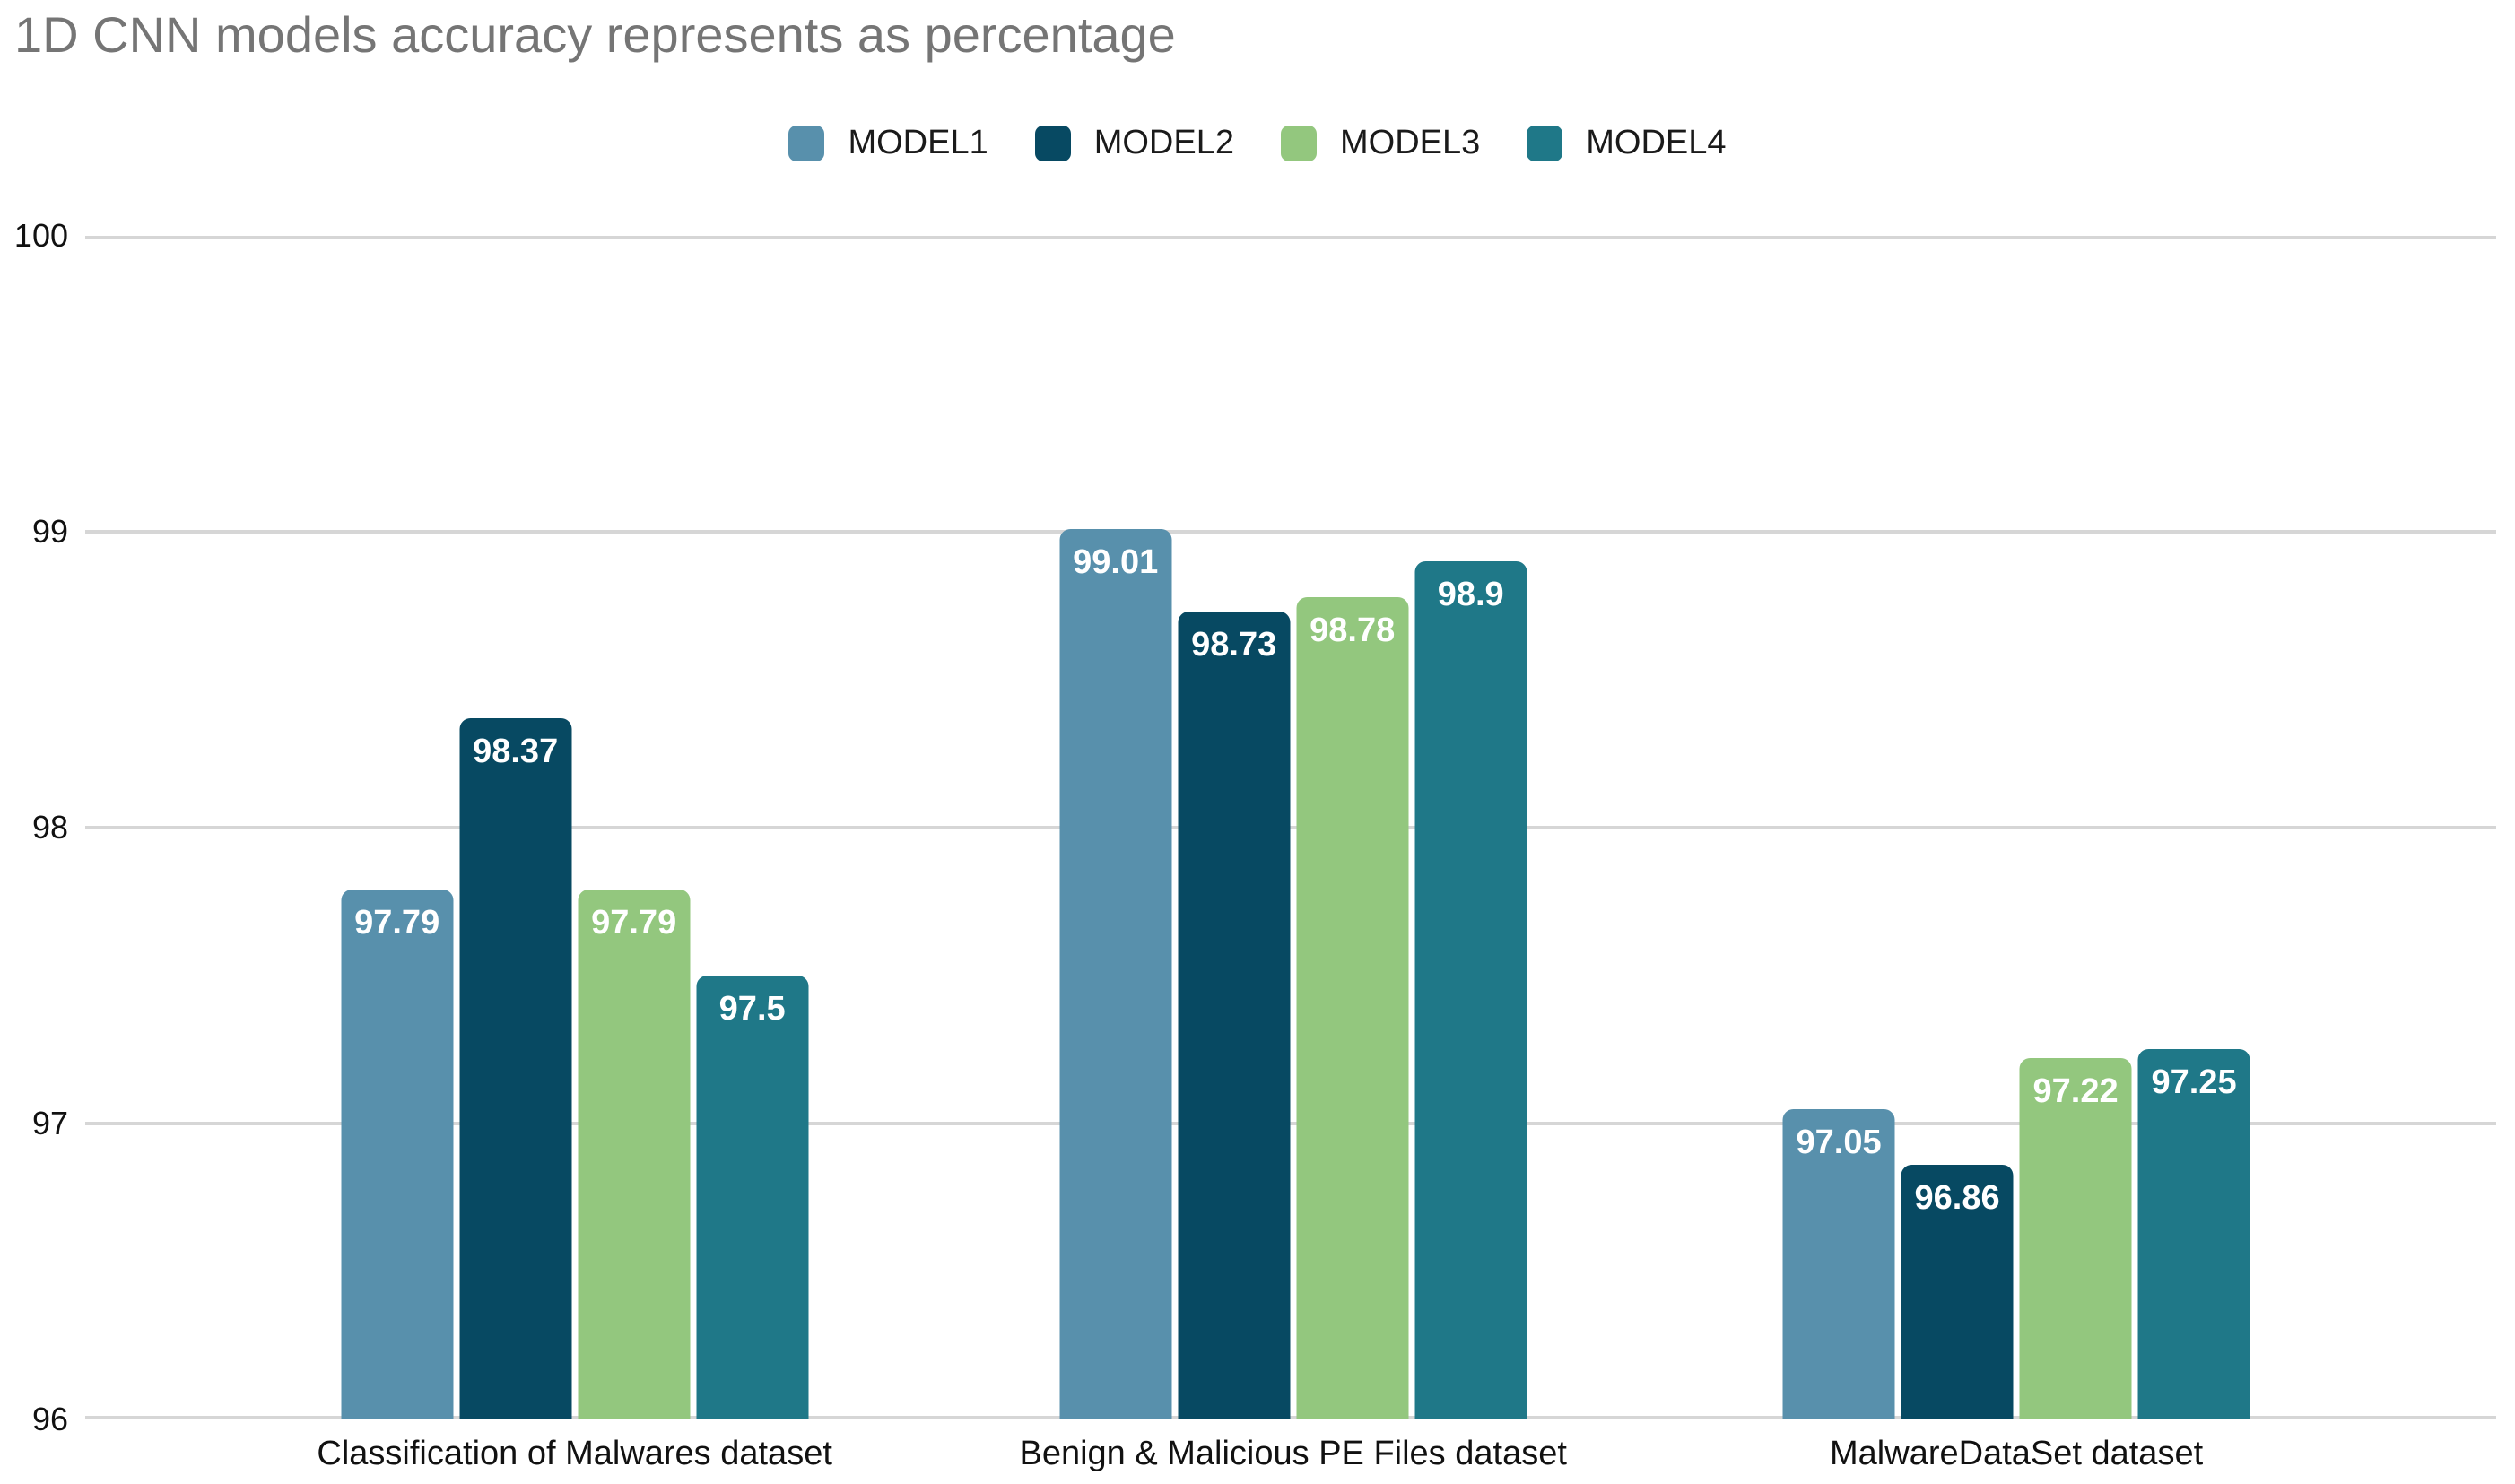  I want to click on bar-model1-category-1: 97.79, so click(397, 1154).